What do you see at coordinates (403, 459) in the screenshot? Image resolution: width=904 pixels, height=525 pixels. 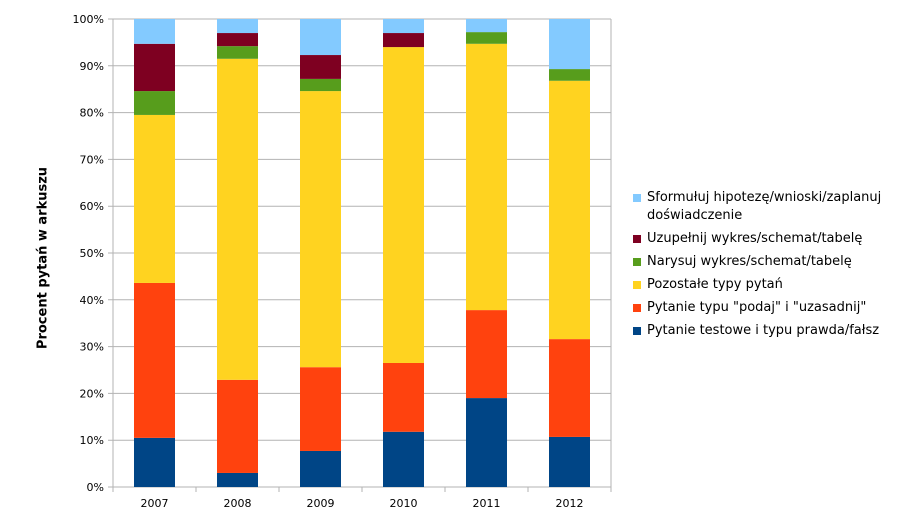 I see `bar-segment-2010-s0` at bounding box center [403, 459].